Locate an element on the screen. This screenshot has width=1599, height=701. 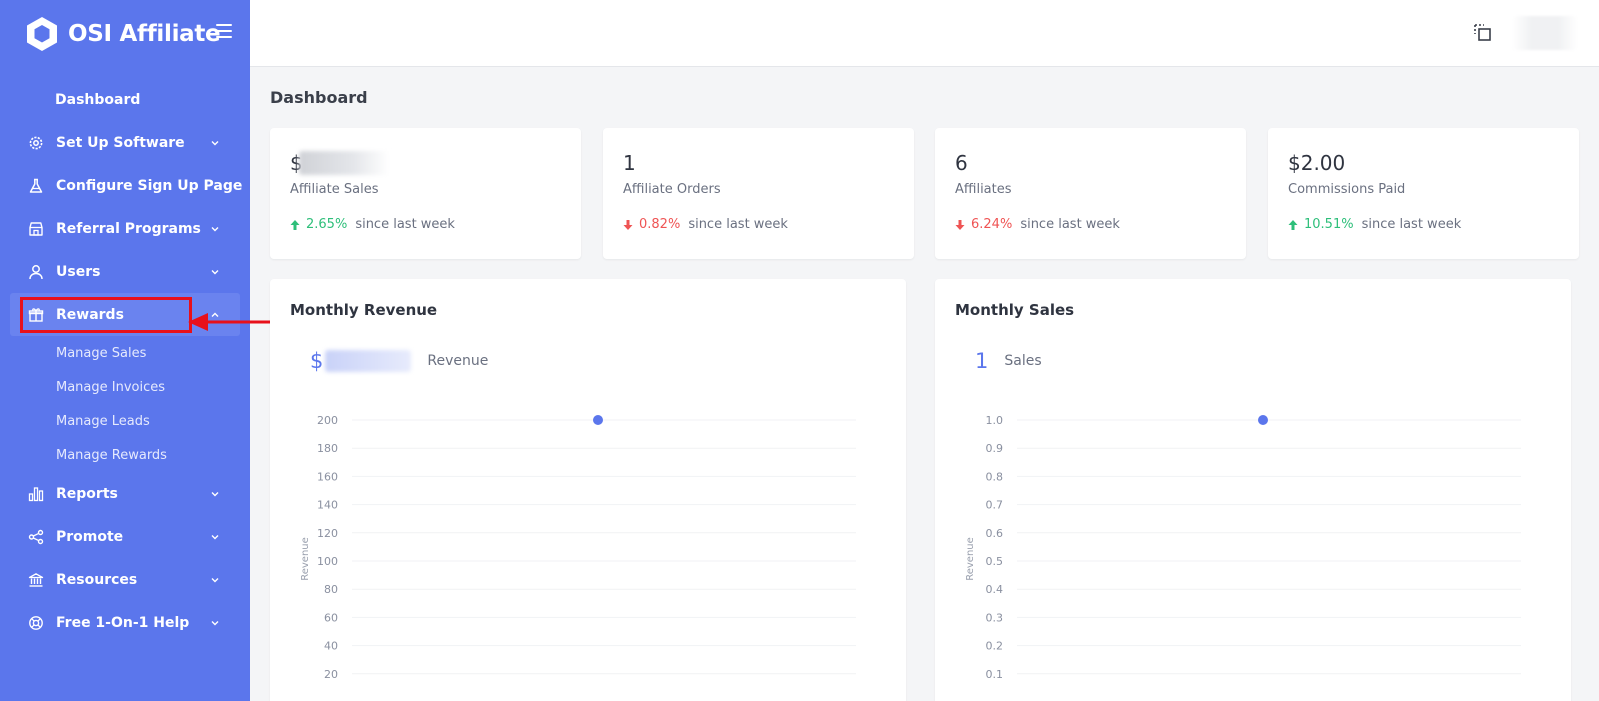
y-tick-label: 200 is located at coordinates (327, 420).